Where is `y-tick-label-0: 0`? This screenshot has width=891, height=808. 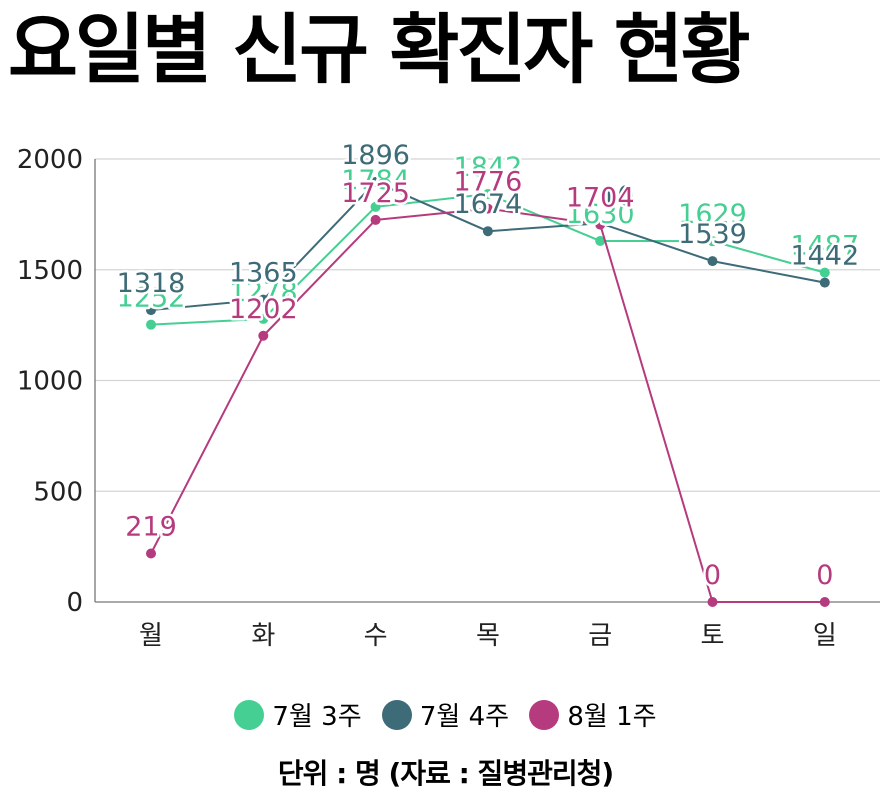
y-tick-label-0: 0 is located at coordinates (74, 603).